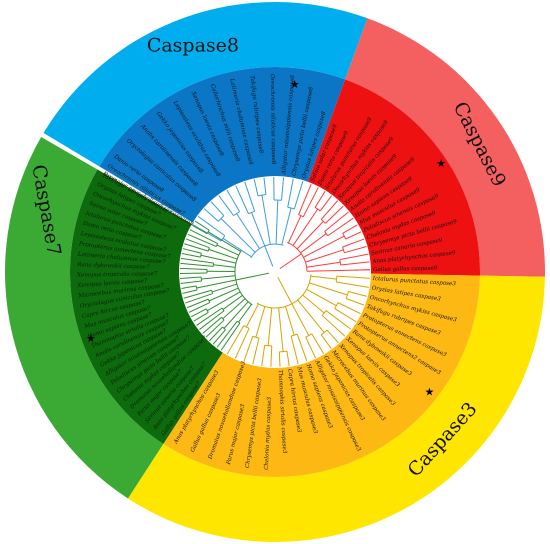  I want to click on caspase7-root-arc, so click(243, 278).